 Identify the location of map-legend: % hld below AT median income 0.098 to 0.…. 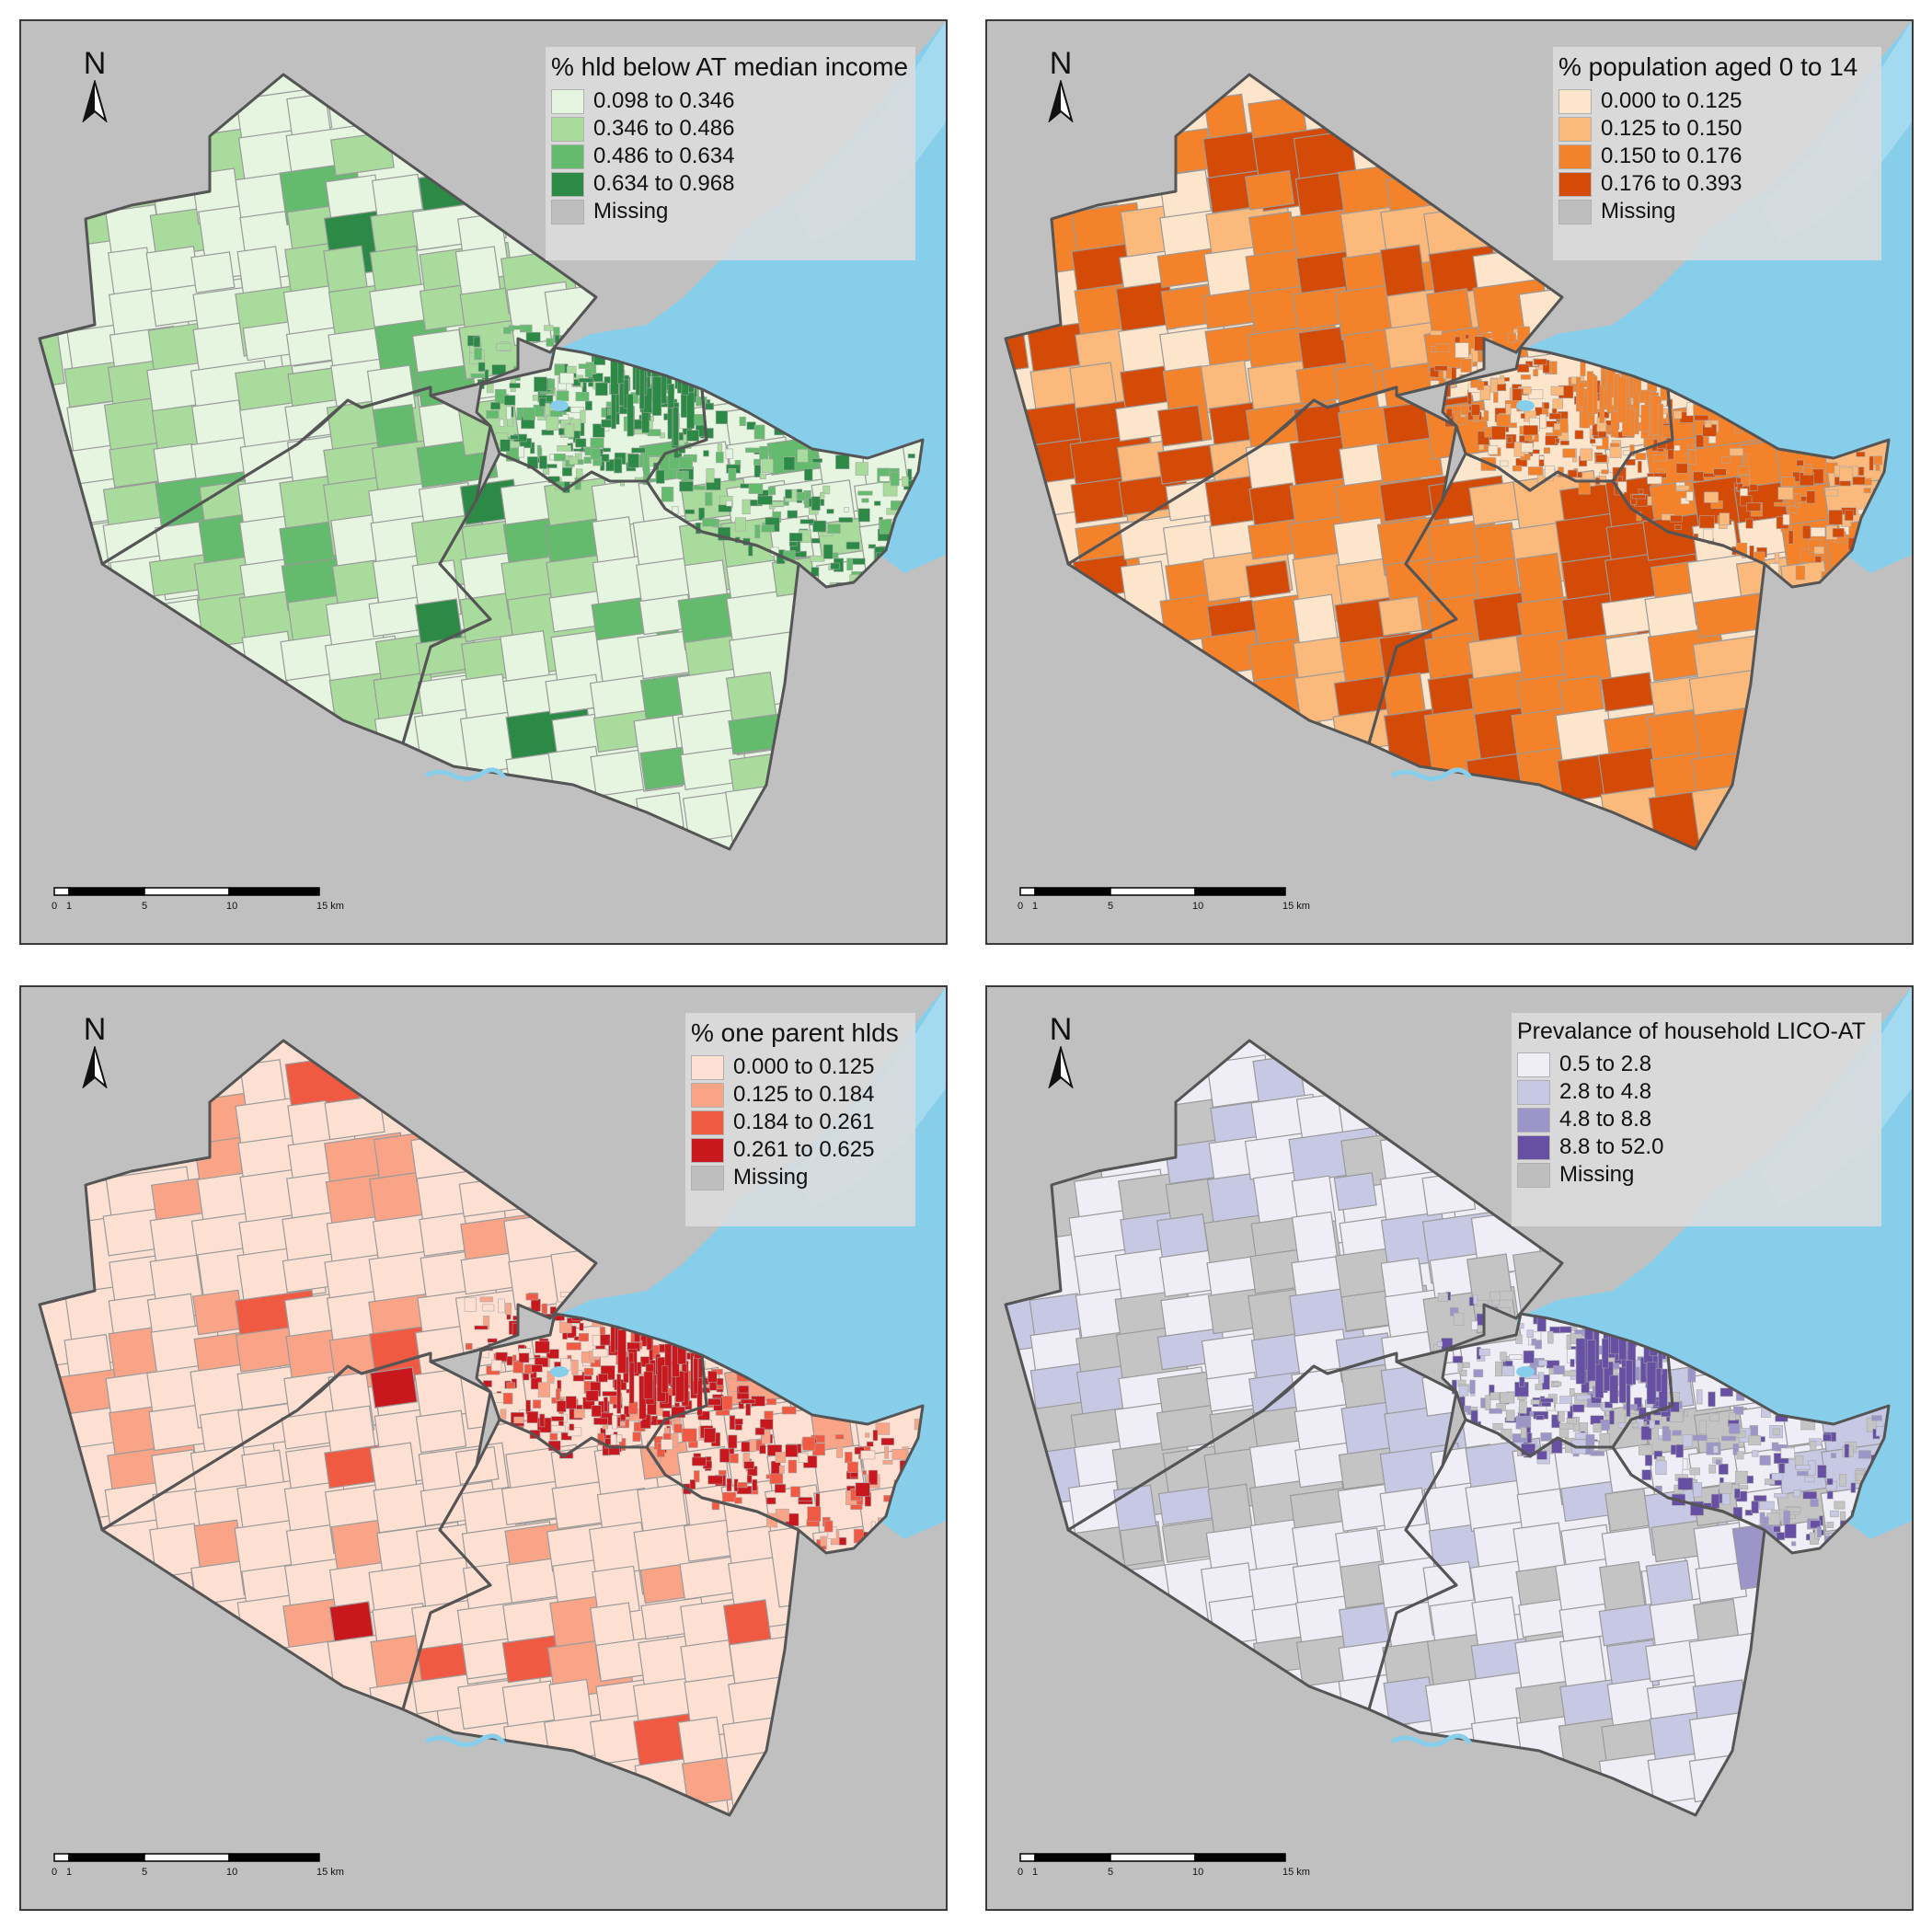
(730, 153).